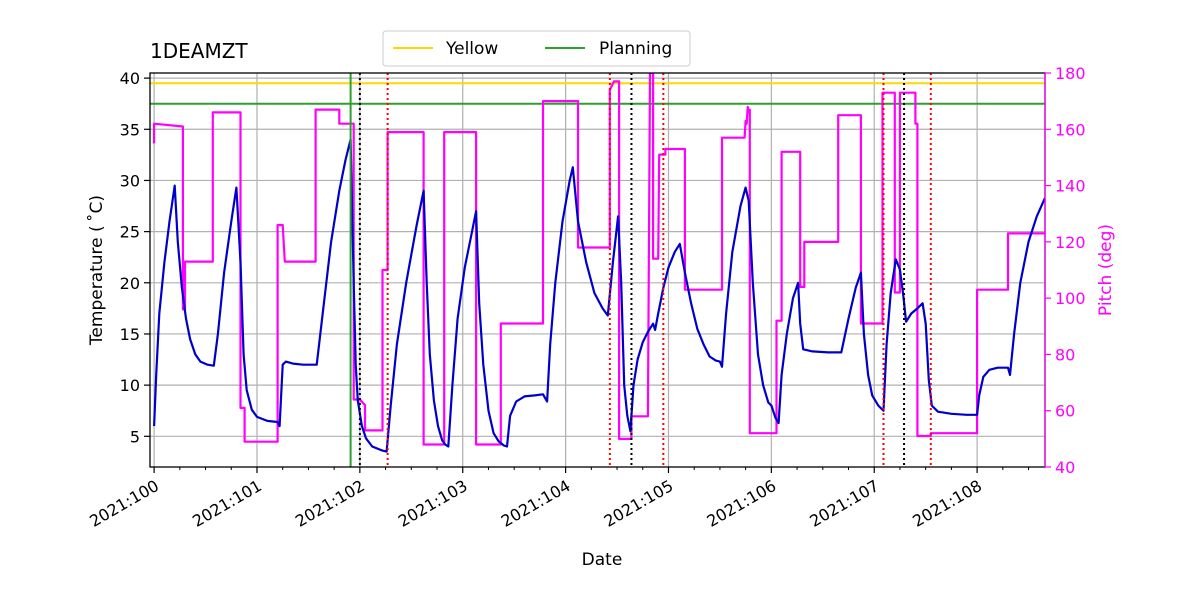 Image resolution: width=1200 pixels, height=600 pixels. I want to click on y-right-tick-label: 160, so click(1070, 129).